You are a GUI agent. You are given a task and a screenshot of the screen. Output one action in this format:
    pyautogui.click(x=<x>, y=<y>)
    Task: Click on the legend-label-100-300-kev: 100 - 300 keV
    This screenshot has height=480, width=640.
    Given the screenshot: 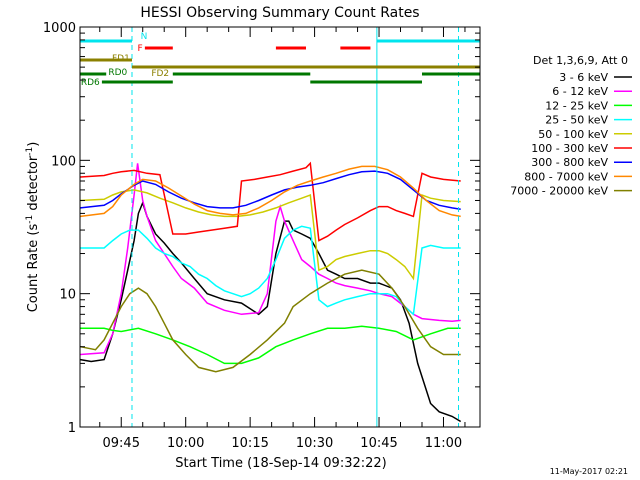 What is the action you would take?
    pyautogui.click(x=569, y=148)
    